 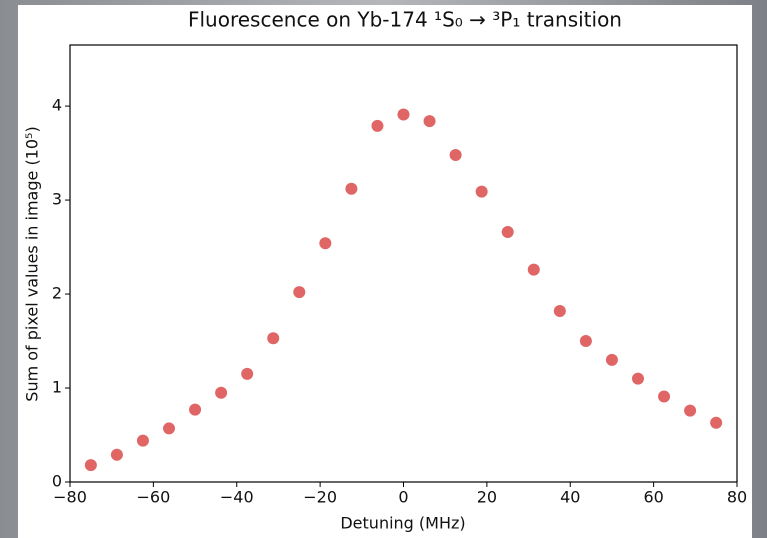 What do you see at coordinates (402, 523) in the screenshot?
I see `x-axis-label: Detuning (MHz)` at bounding box center [402, 523].